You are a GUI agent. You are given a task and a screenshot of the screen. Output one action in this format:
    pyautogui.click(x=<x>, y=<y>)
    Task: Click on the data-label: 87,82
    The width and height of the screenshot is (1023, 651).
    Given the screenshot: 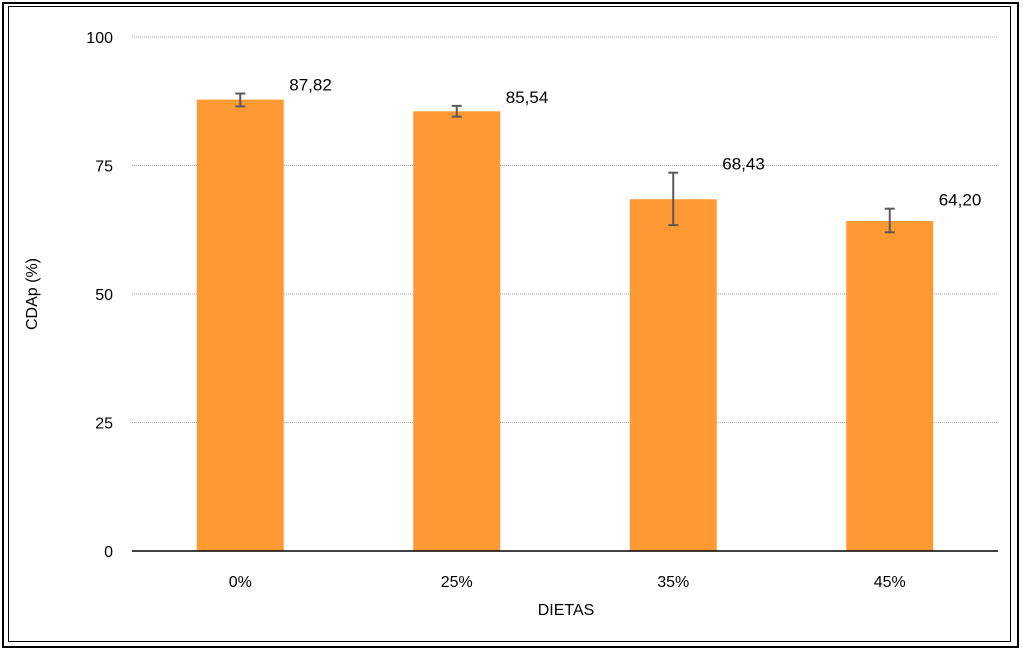 What is the action you would take?
    pyautogui.click(x=310, y=85)
    